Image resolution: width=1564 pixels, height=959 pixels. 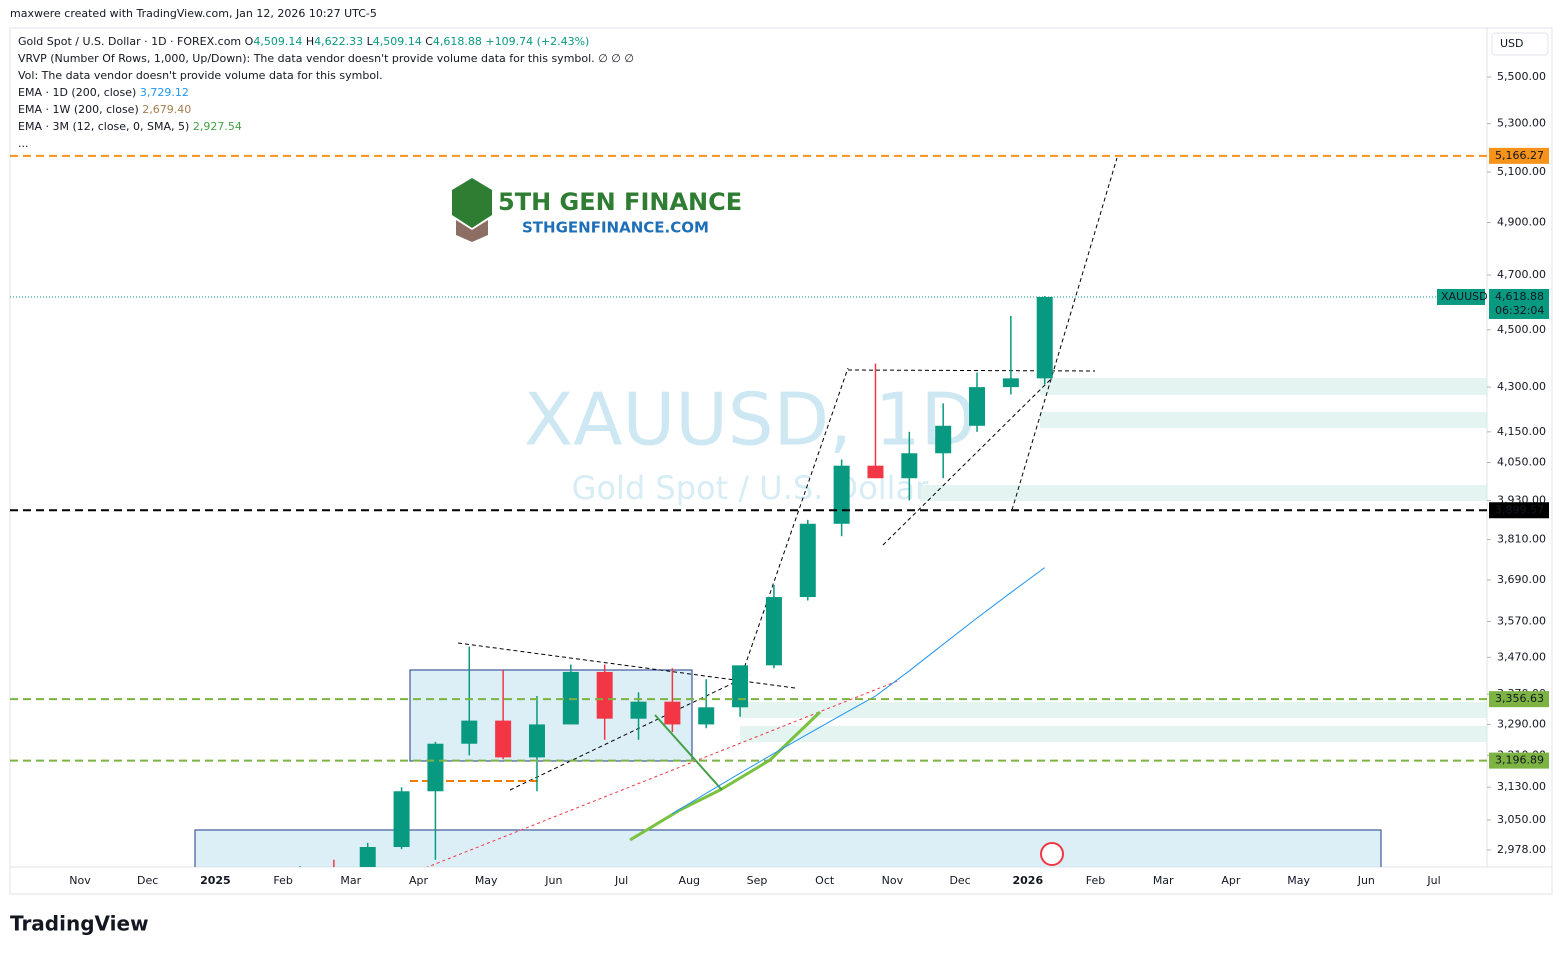 What do you see at coordinates (103, 126) in the screenshot?
I see `legend-label: EMA · 3M (12, close, 0, SMA, 5)` at bounding box center [103, 126].